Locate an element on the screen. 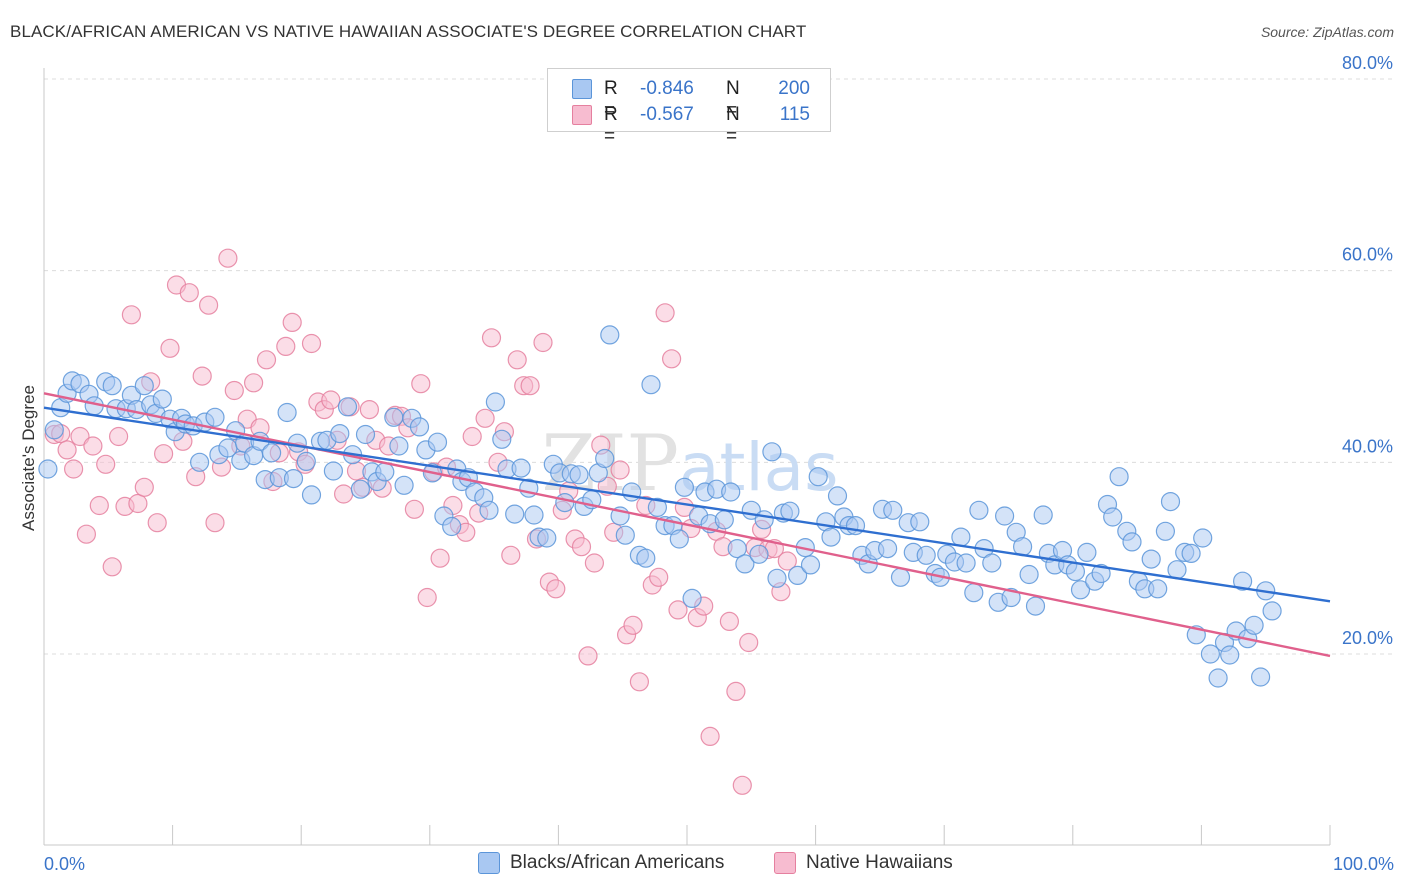  legend-label: Native Hawaiians is located at coordinates (879, 862).